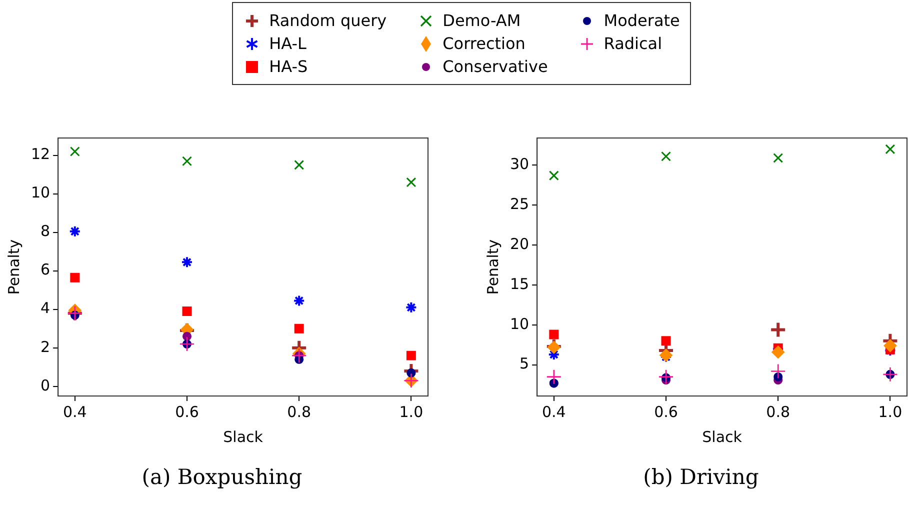  What do you see at coordinates (222, 477) in the screenshot?
I see `text: (a) Boxpushing` at bounding box center [222, 477].